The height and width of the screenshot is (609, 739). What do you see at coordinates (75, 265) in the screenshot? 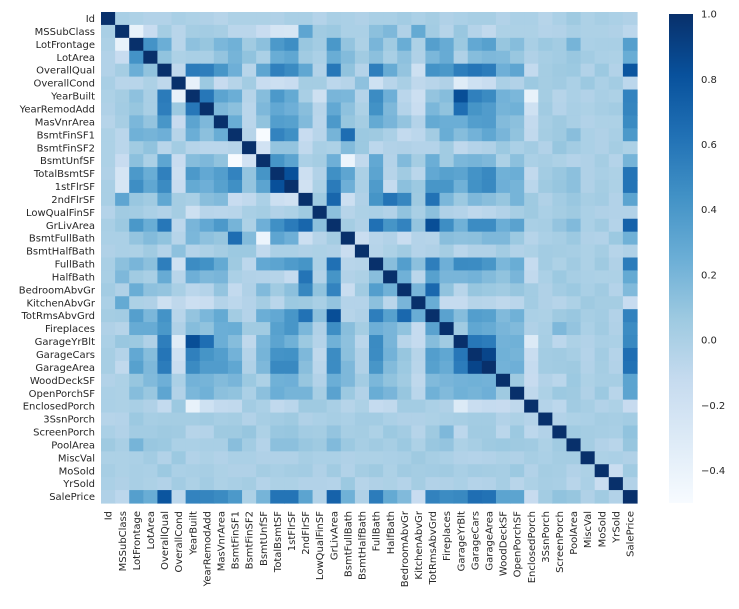
I see `y-tick-label: FullBath` at bounding box center [75, 265].